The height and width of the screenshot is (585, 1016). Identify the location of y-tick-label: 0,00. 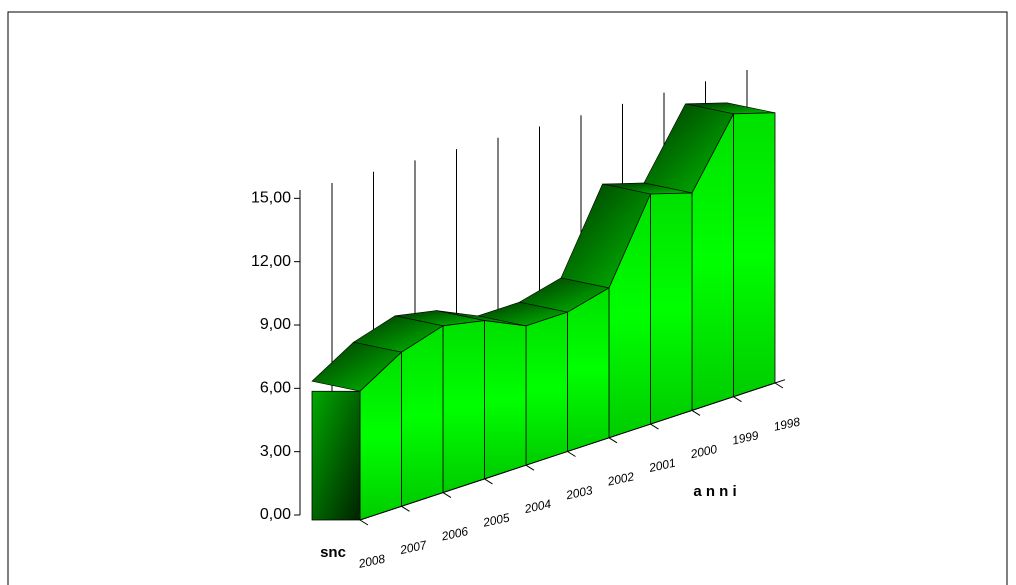
(275, 514).